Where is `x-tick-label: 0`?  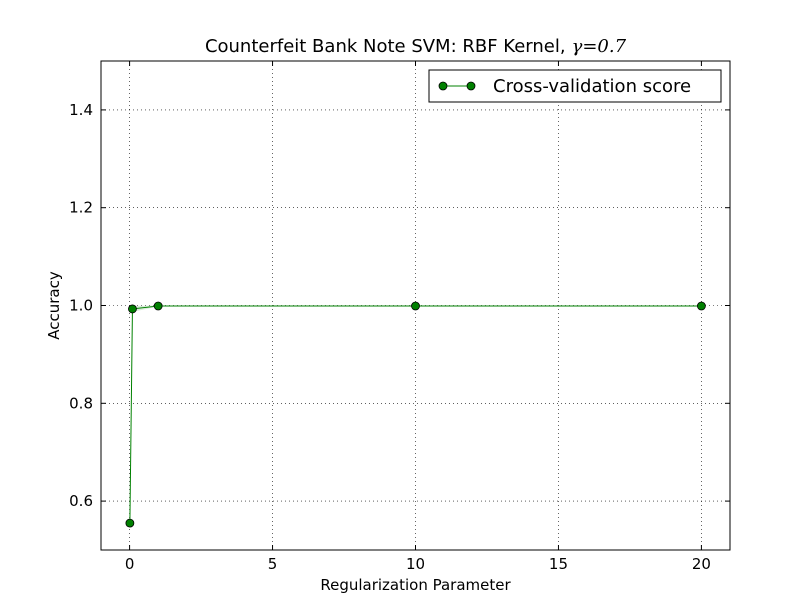 x-tick-label: 0 is located at coordinates (130, 564).